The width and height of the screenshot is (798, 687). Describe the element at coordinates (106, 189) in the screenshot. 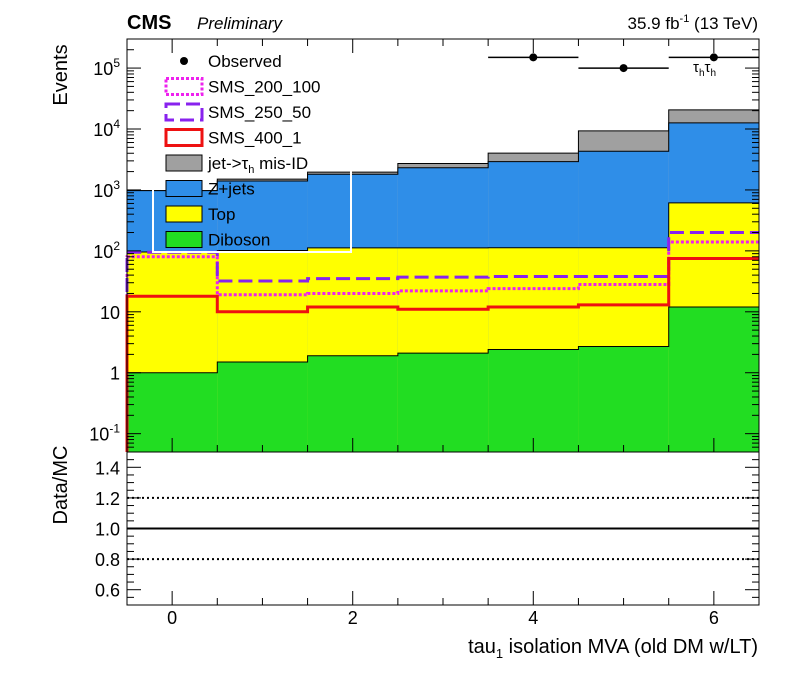

I see `y-tick-label: 10³` at that location.